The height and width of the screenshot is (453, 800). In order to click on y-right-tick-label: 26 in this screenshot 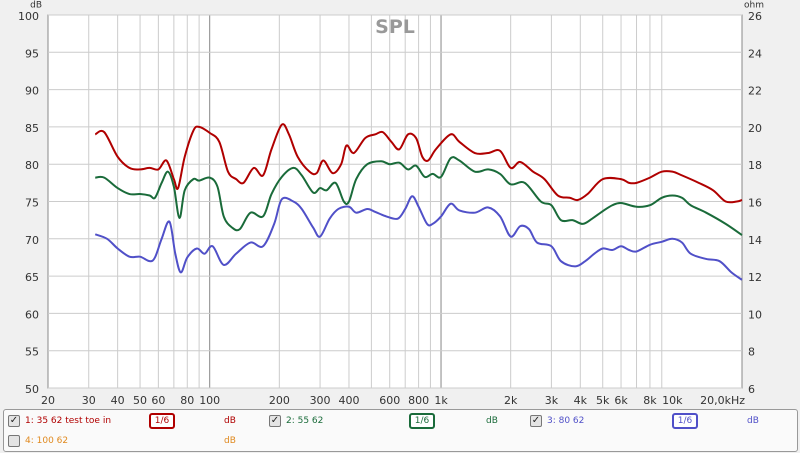, I will do `click(755, 16)`.